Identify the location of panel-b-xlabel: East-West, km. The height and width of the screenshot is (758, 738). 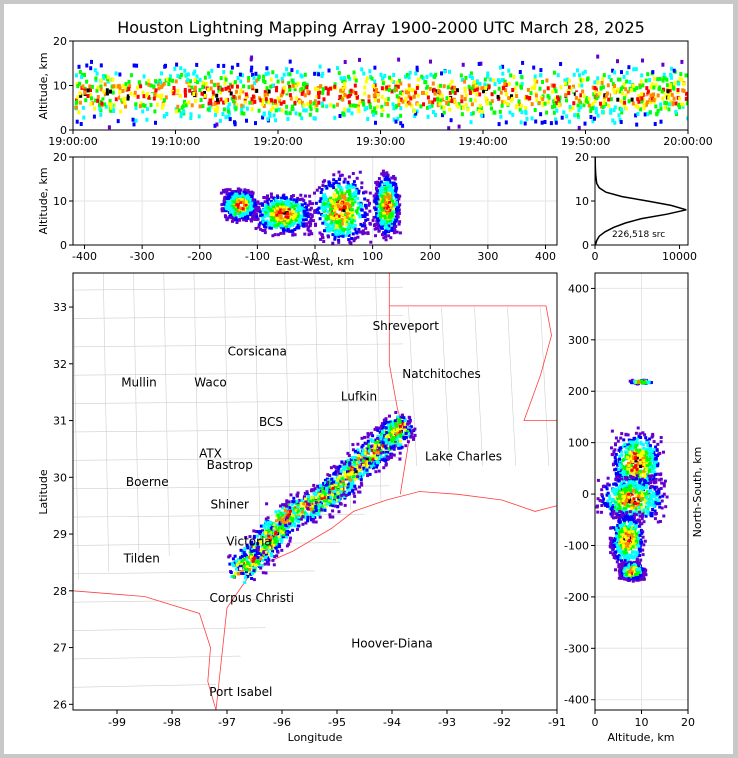
(315, 261).